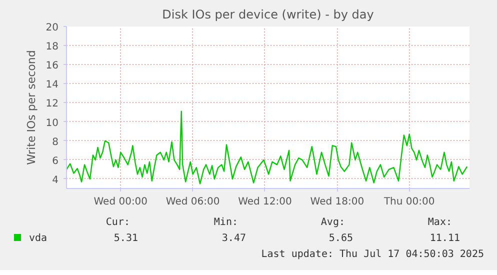 The height and width of the screenshot is (275, 497). What do you see at coordinates (52, 123) in the screenshot?
I see `y-tick-label: 10` at bounding box center [52, 123].